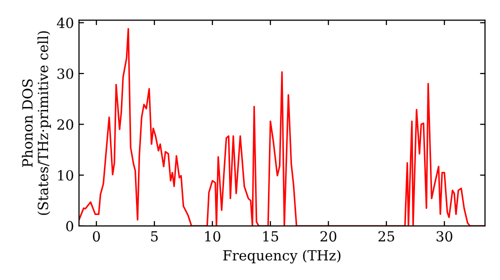 This screenshot has width=500, height=280. Describe the element at coordinates (281, 257) in the screenshot. I see `x-axis-title: Frequency (THz)` at that location.